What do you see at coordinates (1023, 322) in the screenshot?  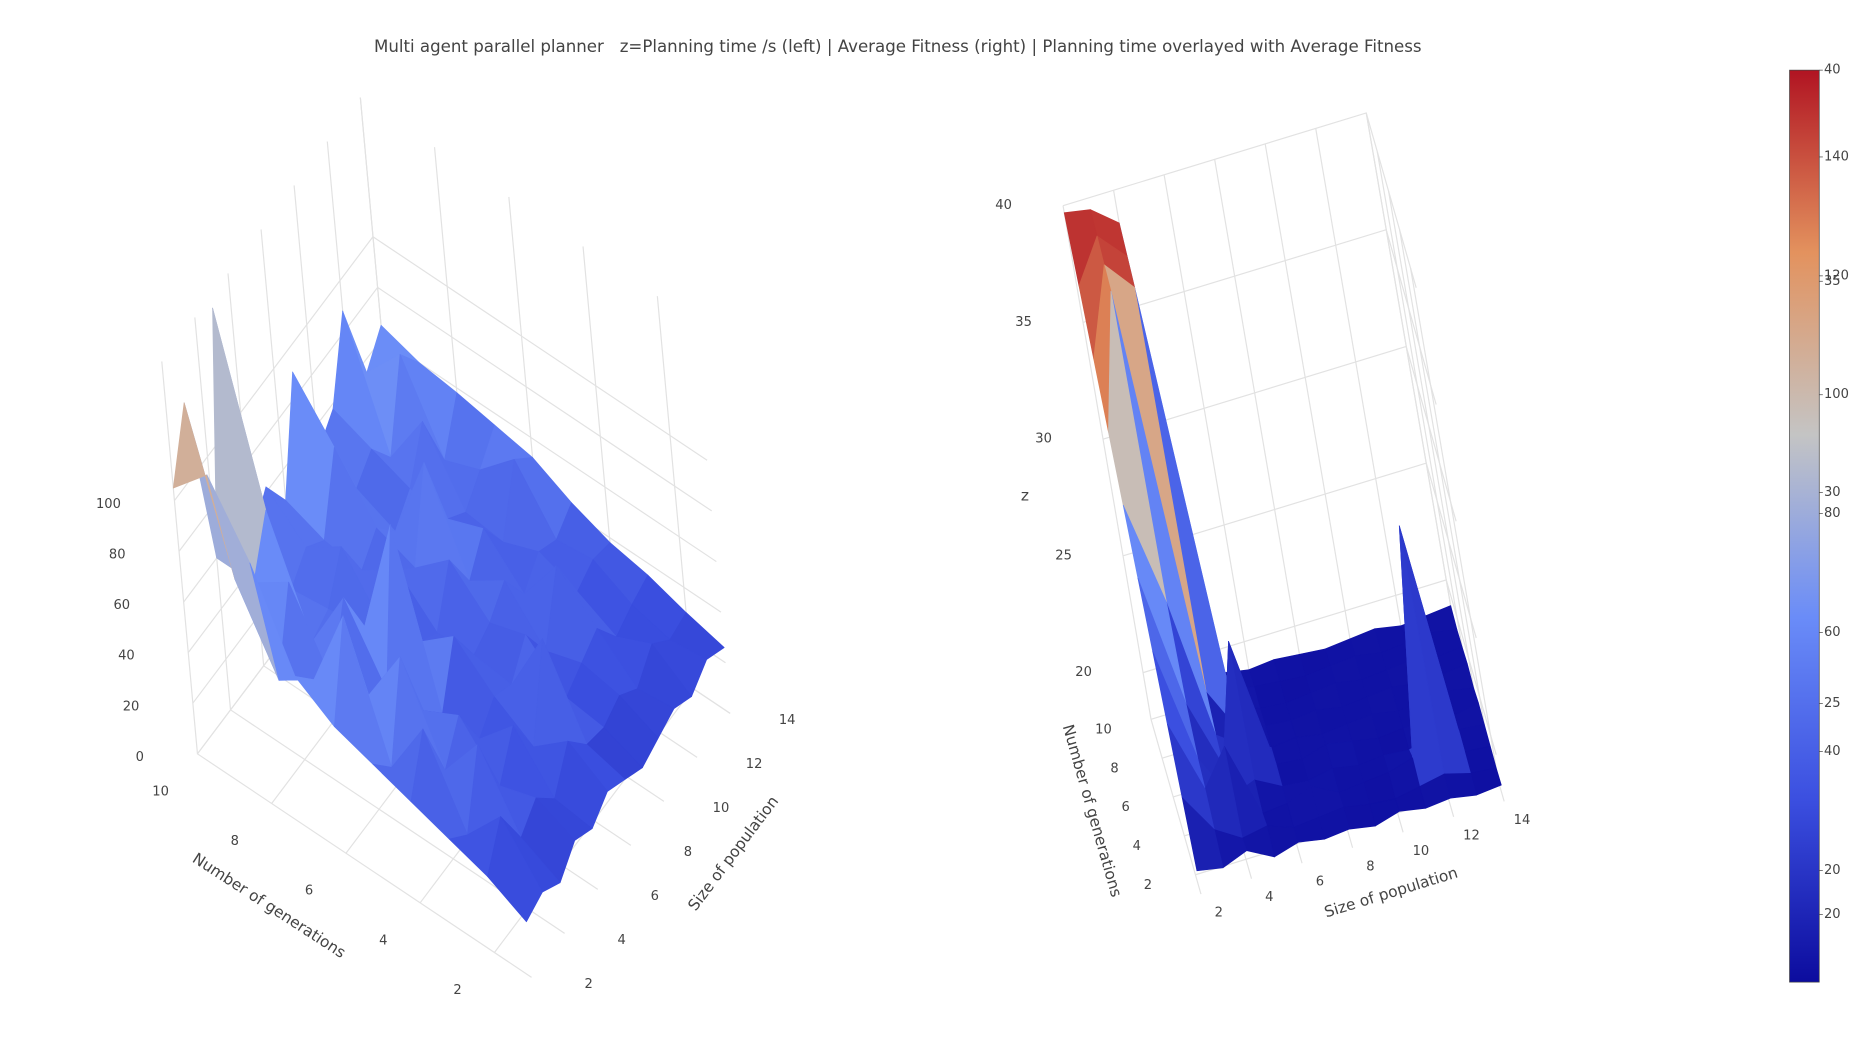 I see `z-tick-label: 35` at bounding box center [1023, 322].